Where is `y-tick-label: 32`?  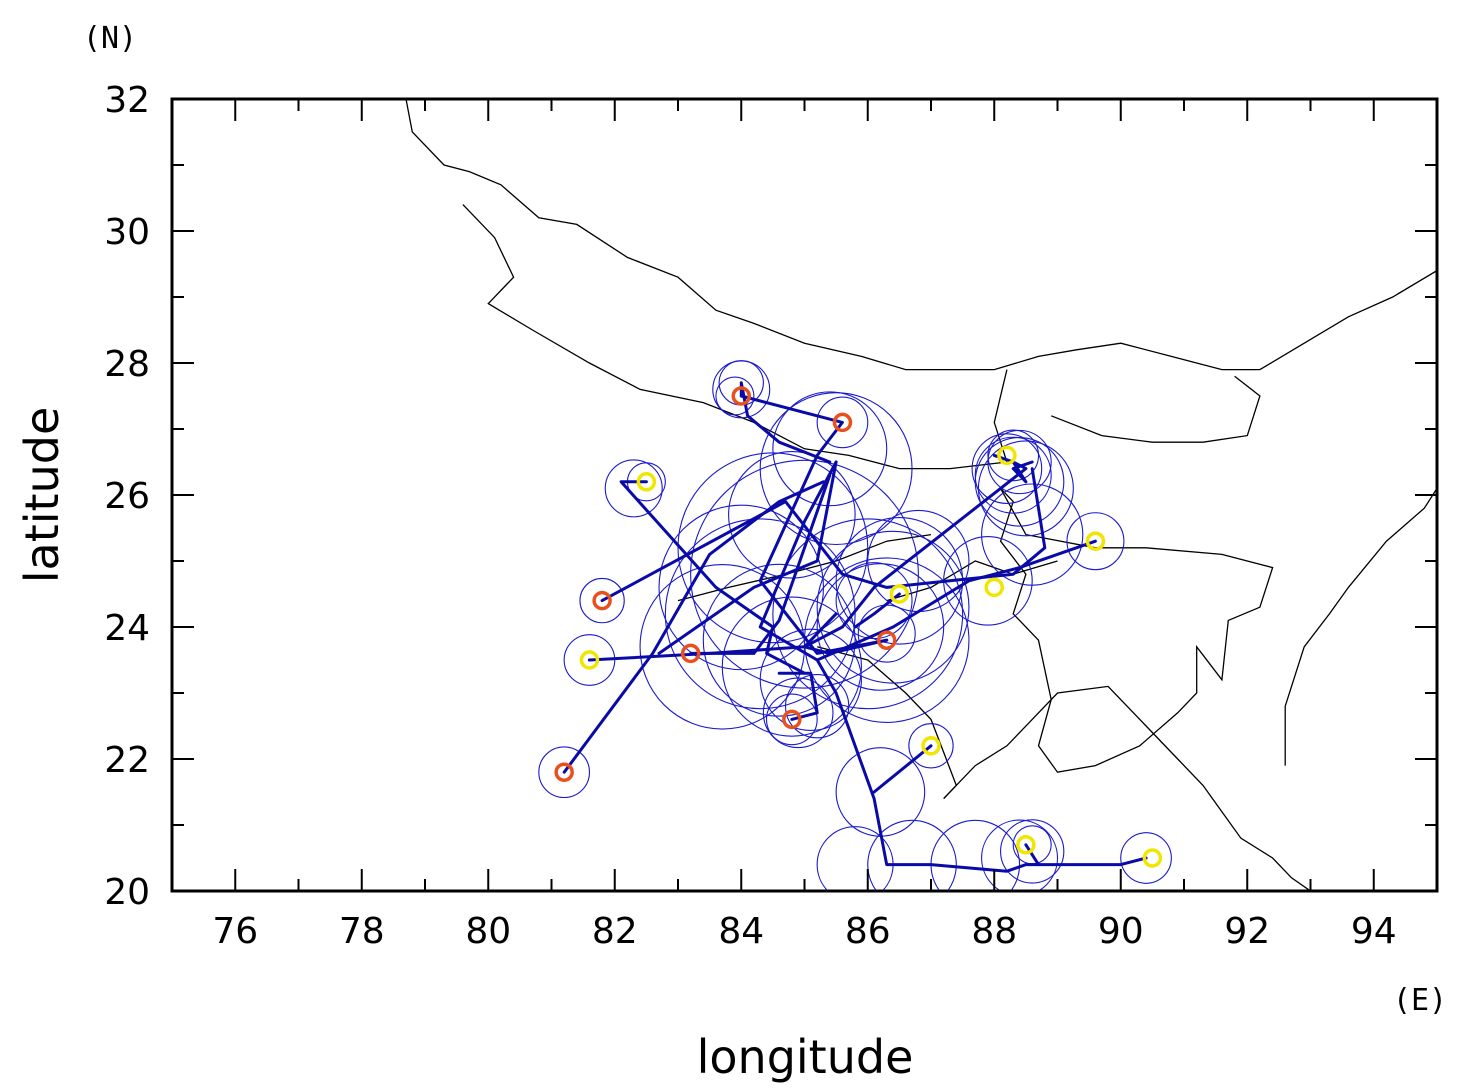
y-tick-label: 32 is located at coordinates (127, 100).